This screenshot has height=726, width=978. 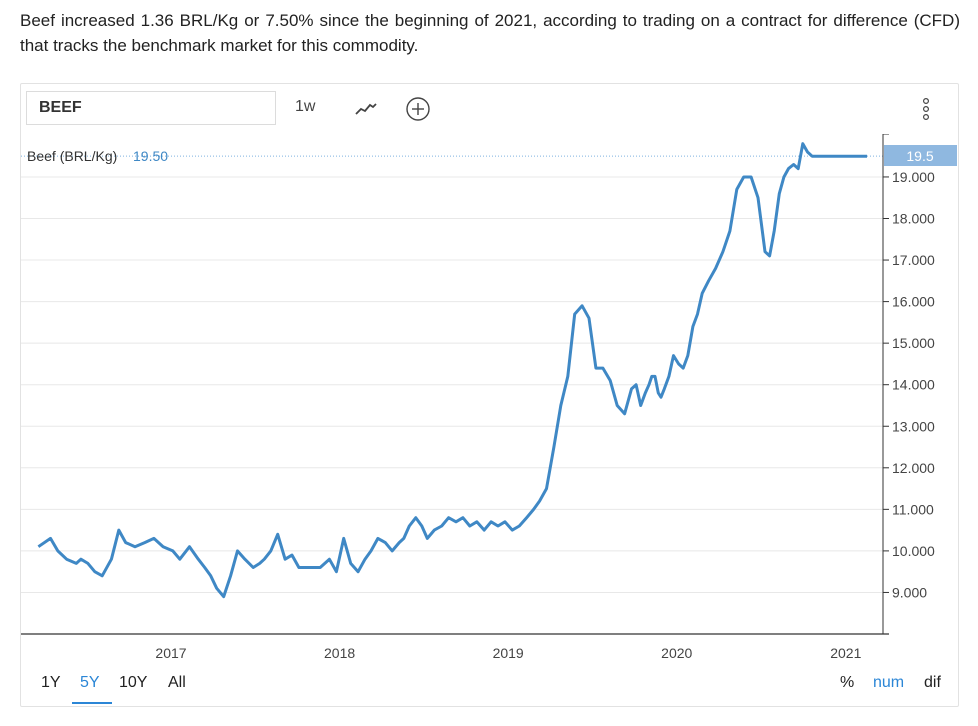 What do you see at coordinates (845, 653) in the screenshot?
I see `x-tick-label: 2021` at bounding box center [845, 653].